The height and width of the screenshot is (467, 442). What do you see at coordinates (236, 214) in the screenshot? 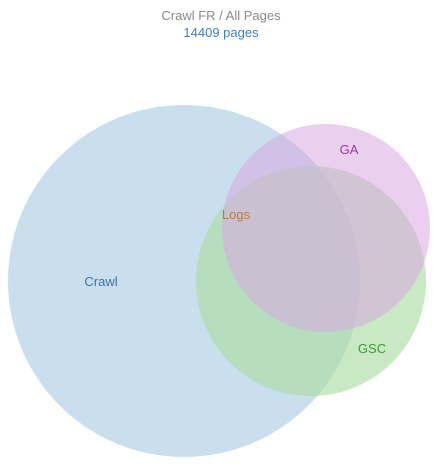
I see `venn-label-logs: Logs` at bounding box center [236, 214].